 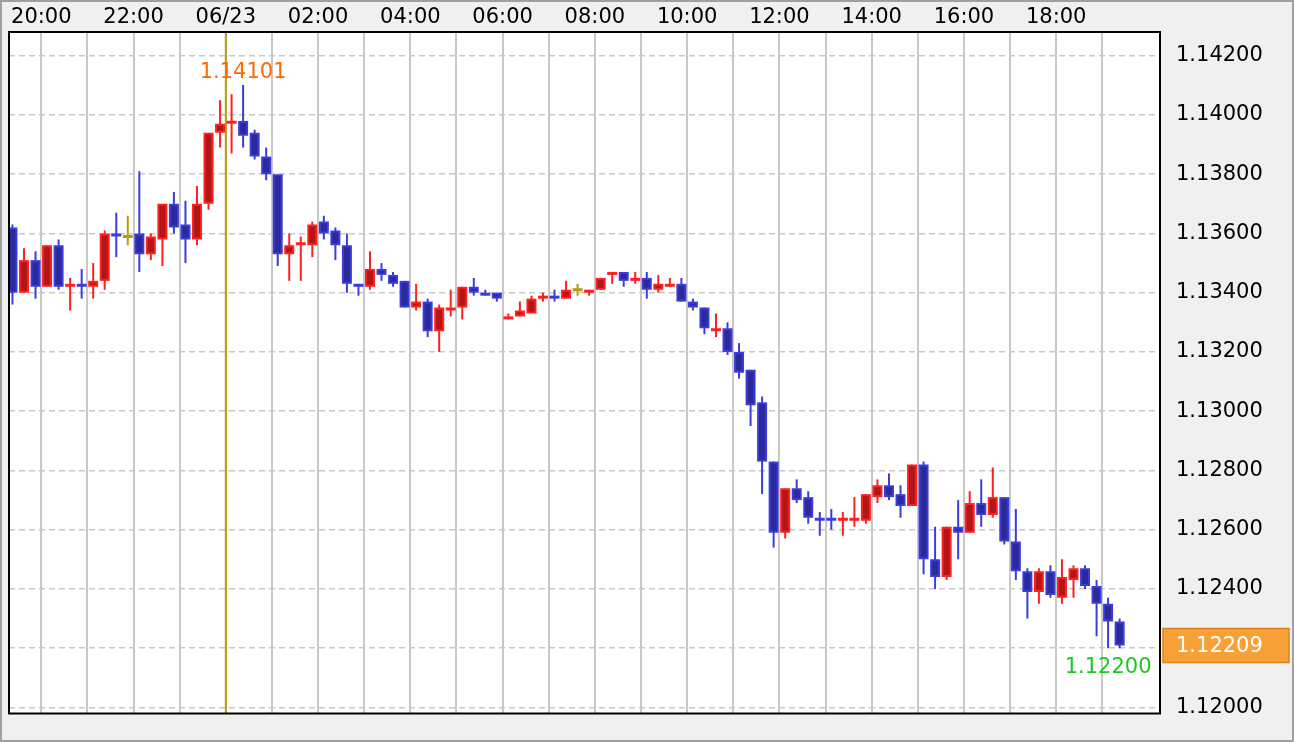 What do you see at coordinates (964, 15) in the screenshot?
I see `x-tick-label: 16:00` at bounding box center [964, 15].